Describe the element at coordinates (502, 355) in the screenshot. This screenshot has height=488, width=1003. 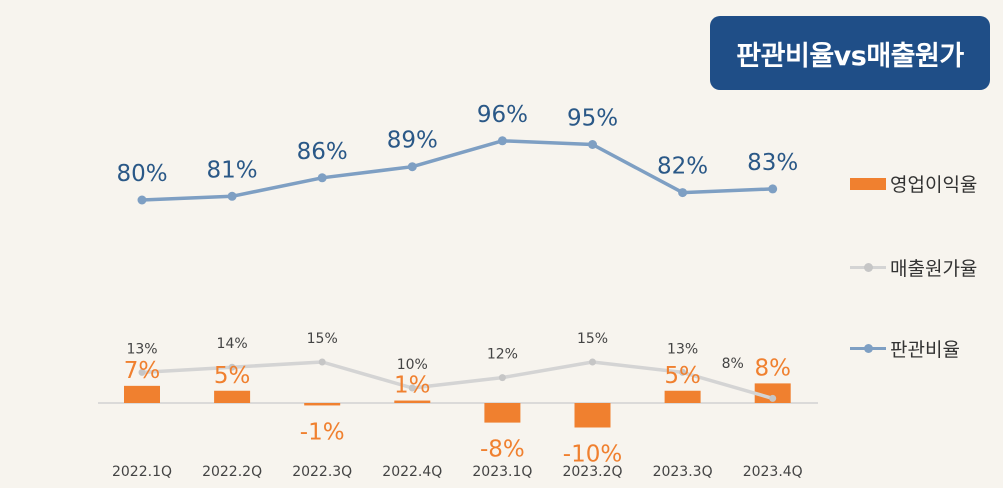
I see `data-label-cogs: 12%` at that location.